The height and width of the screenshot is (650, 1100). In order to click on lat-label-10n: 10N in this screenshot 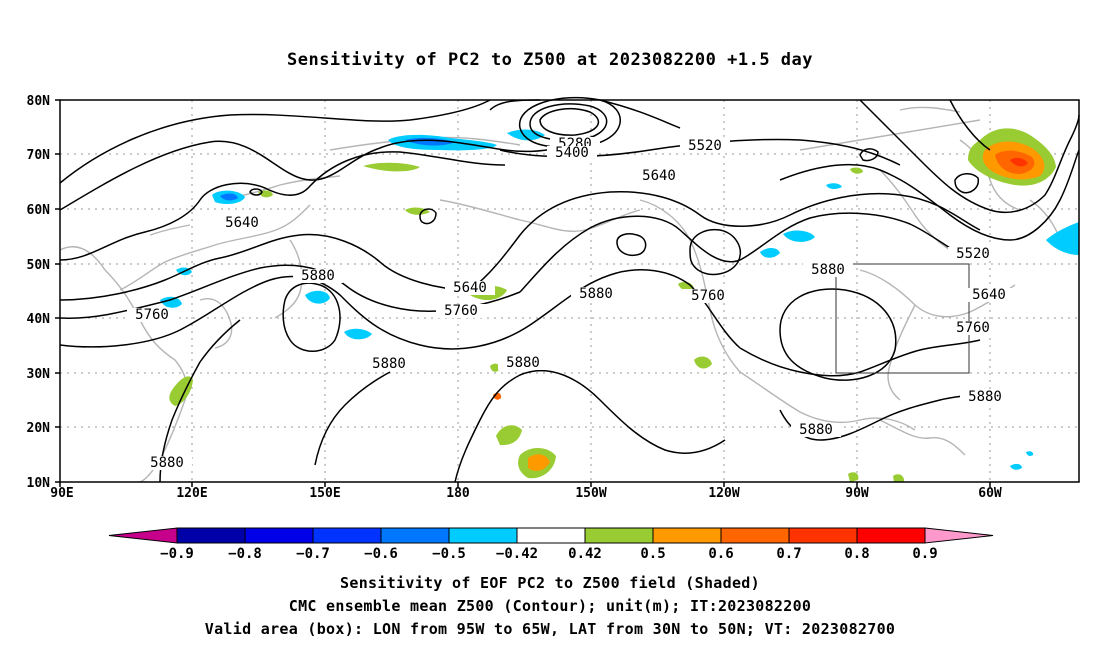, I will do `click(39, 483)`.